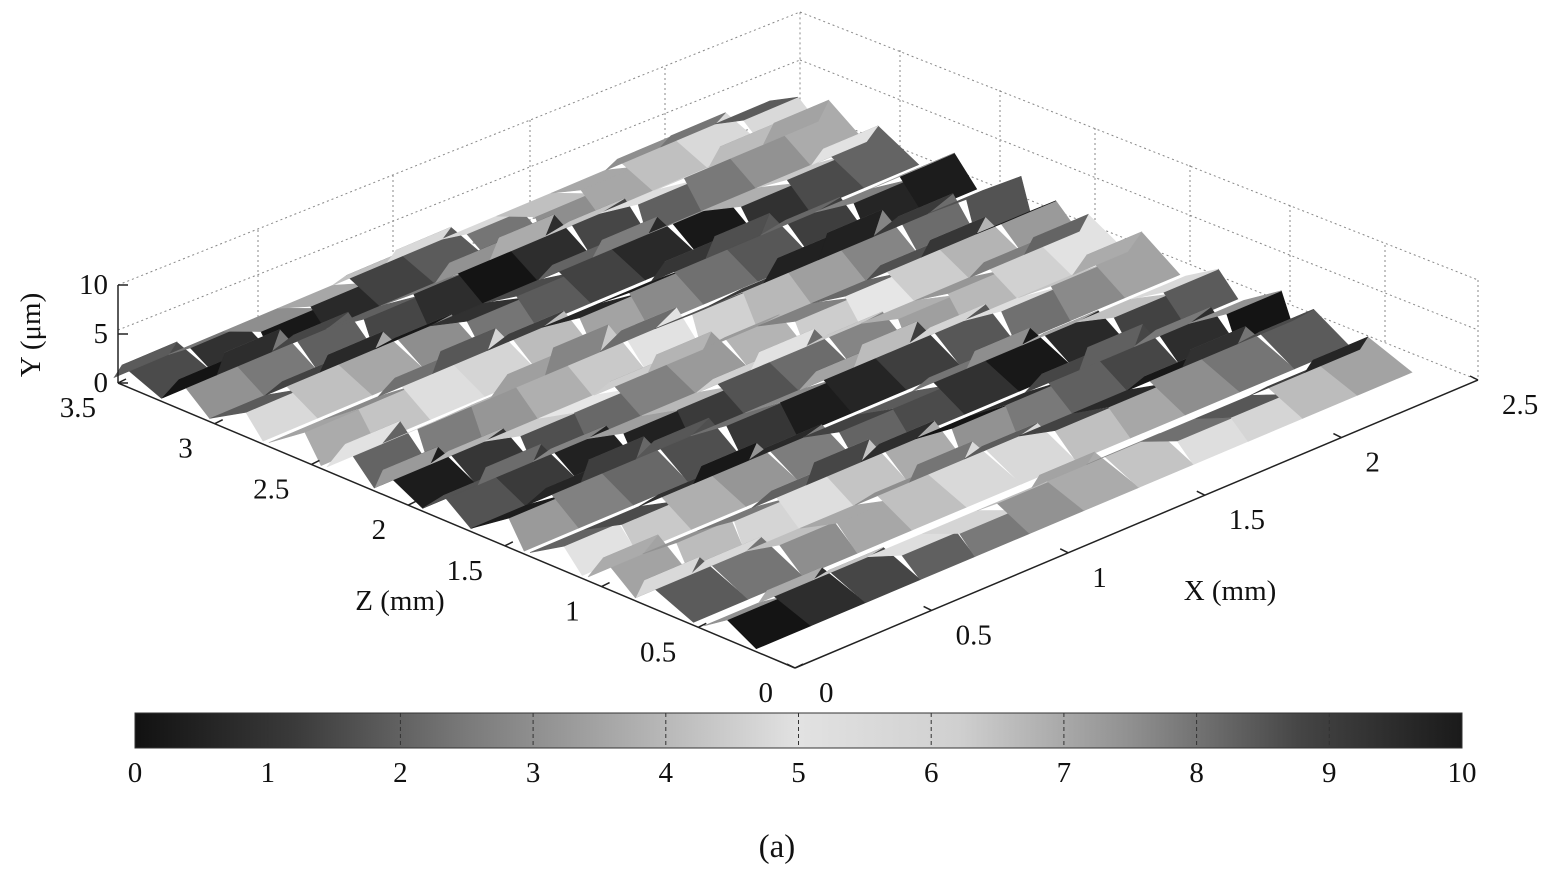  I want to click on z-tick-label: 1, so click(572, 612).